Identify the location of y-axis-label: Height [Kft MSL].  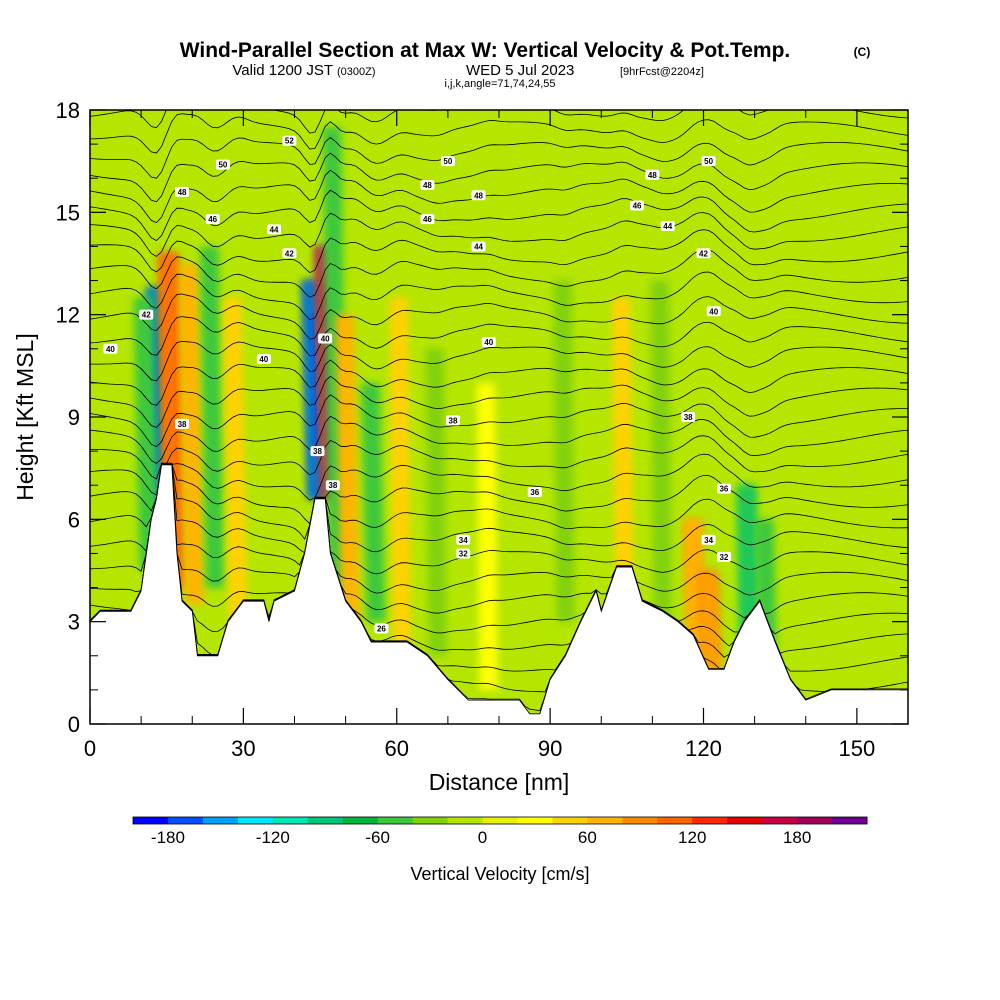
(25, 416).